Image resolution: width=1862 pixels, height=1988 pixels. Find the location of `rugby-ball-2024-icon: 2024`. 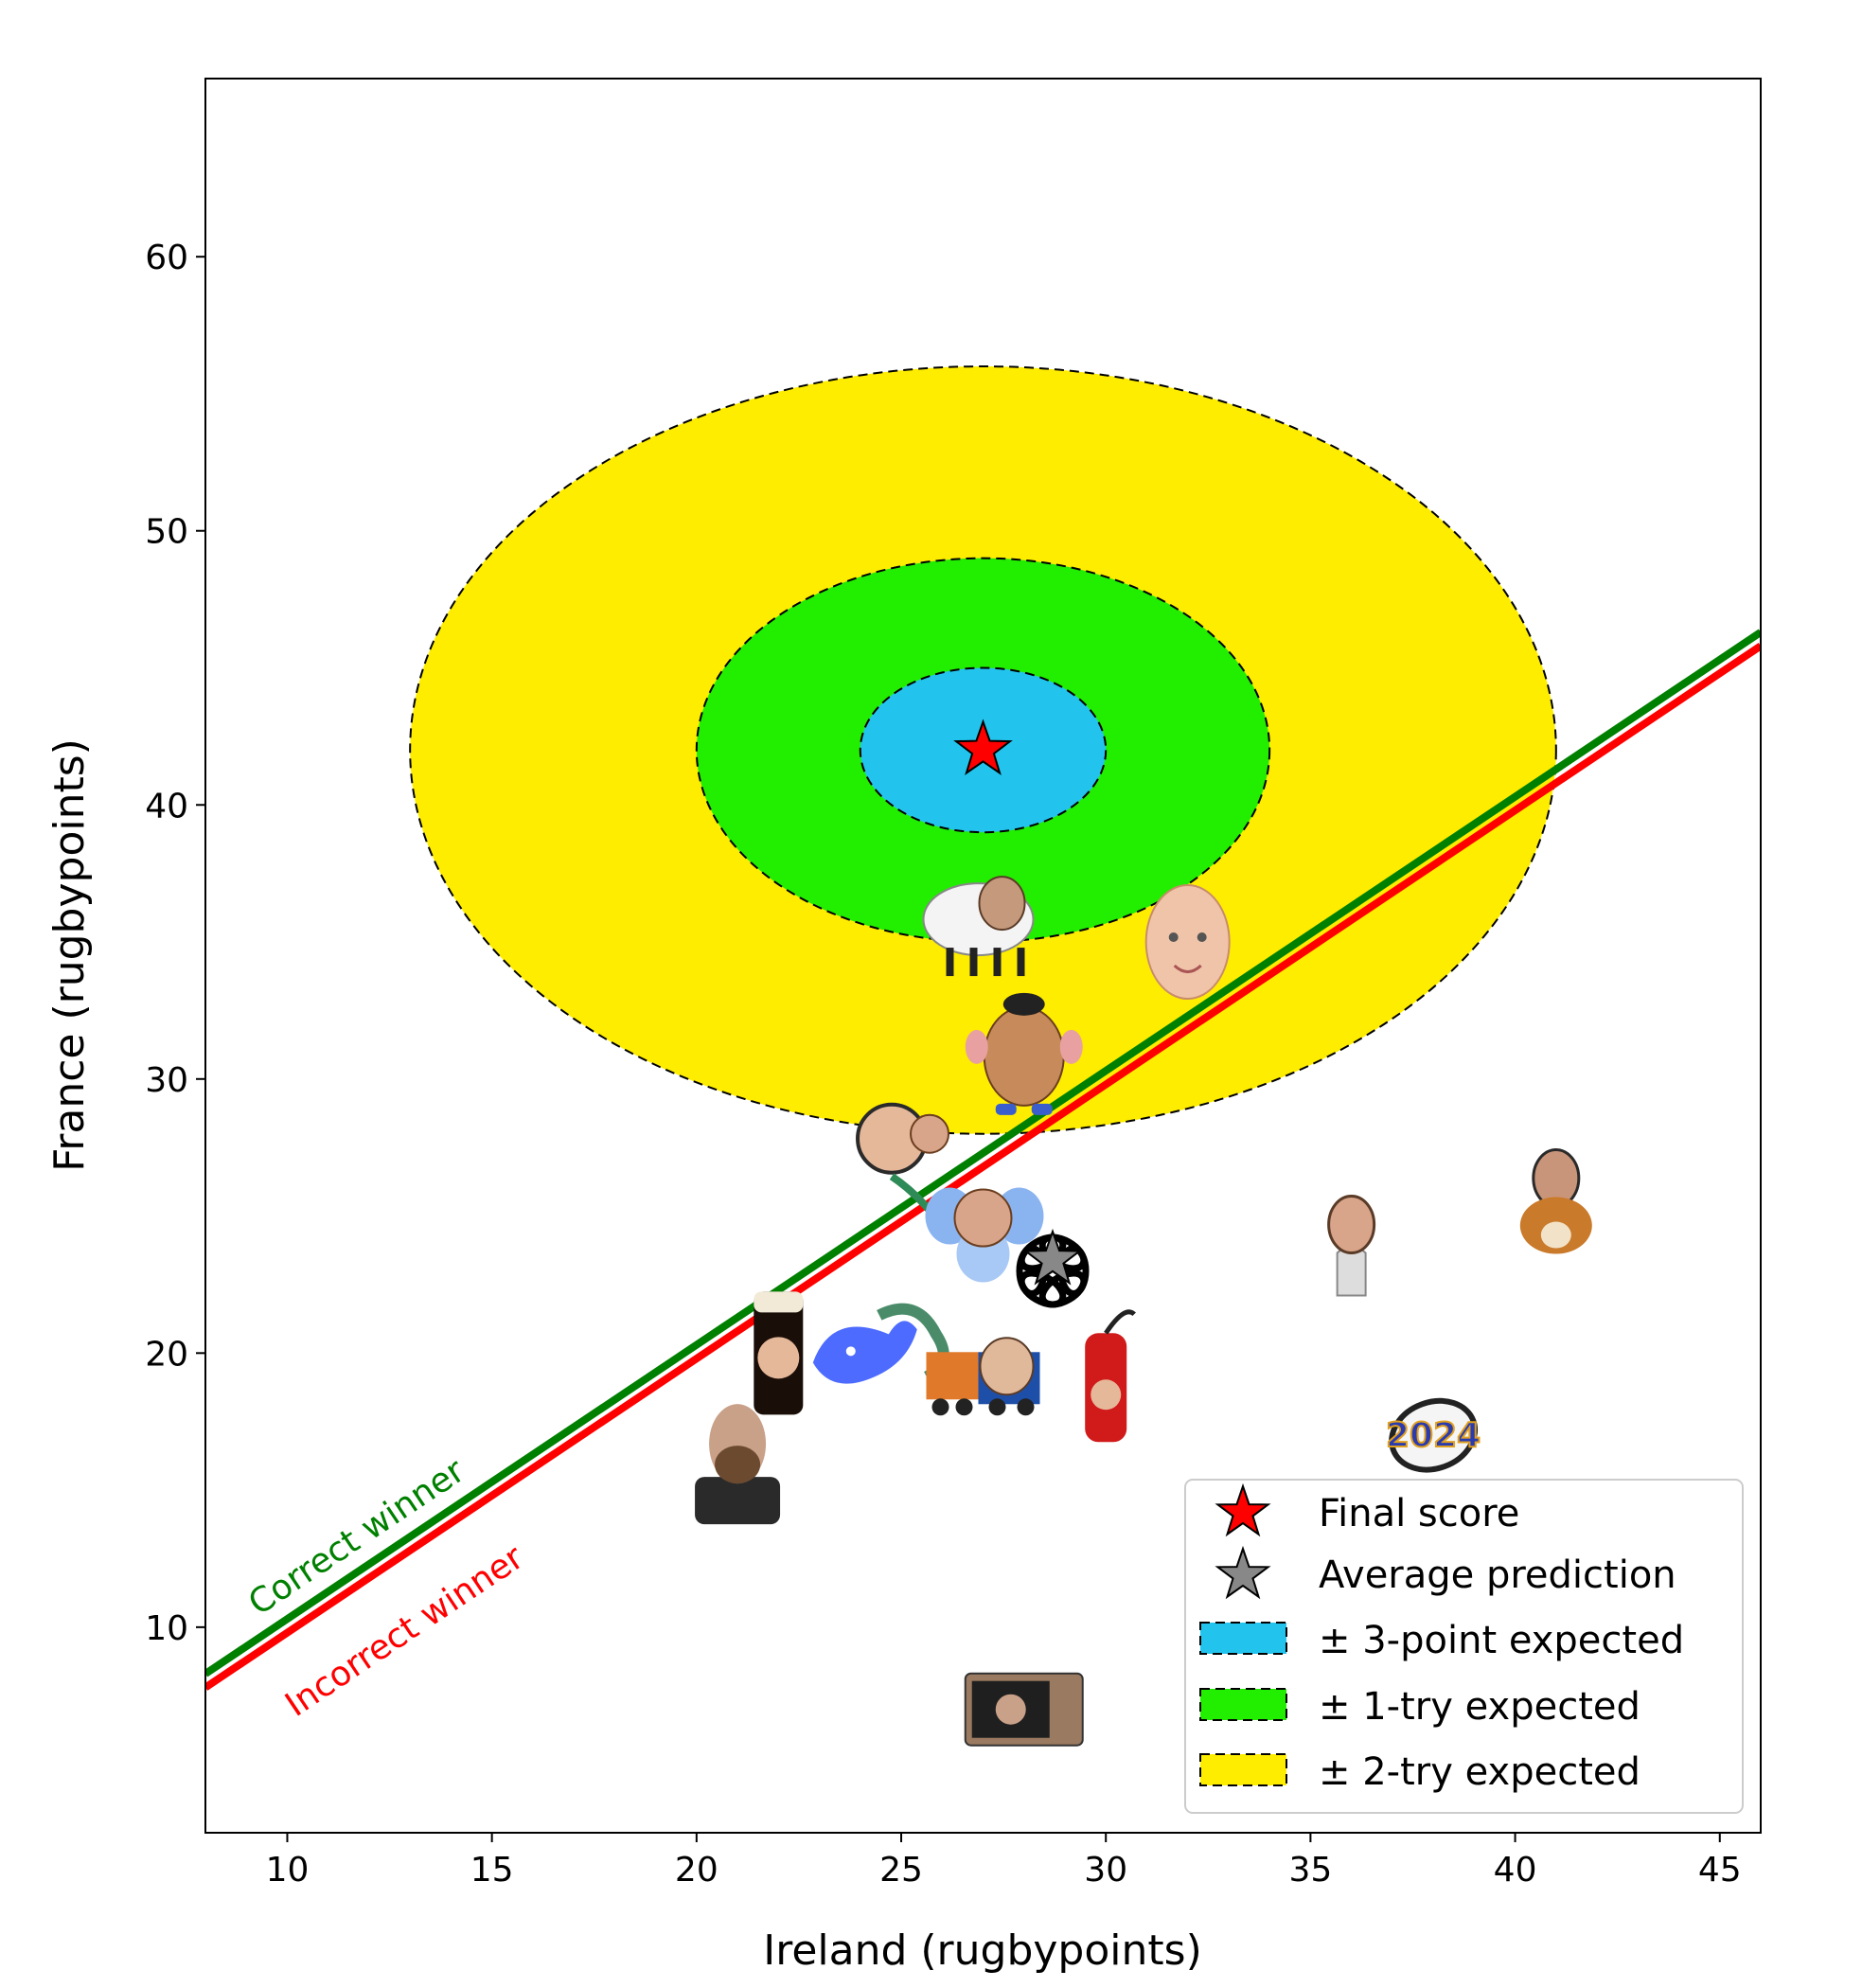

rugby-ball-2024-icon: 2024 is located at coordinates (1433, 1435).